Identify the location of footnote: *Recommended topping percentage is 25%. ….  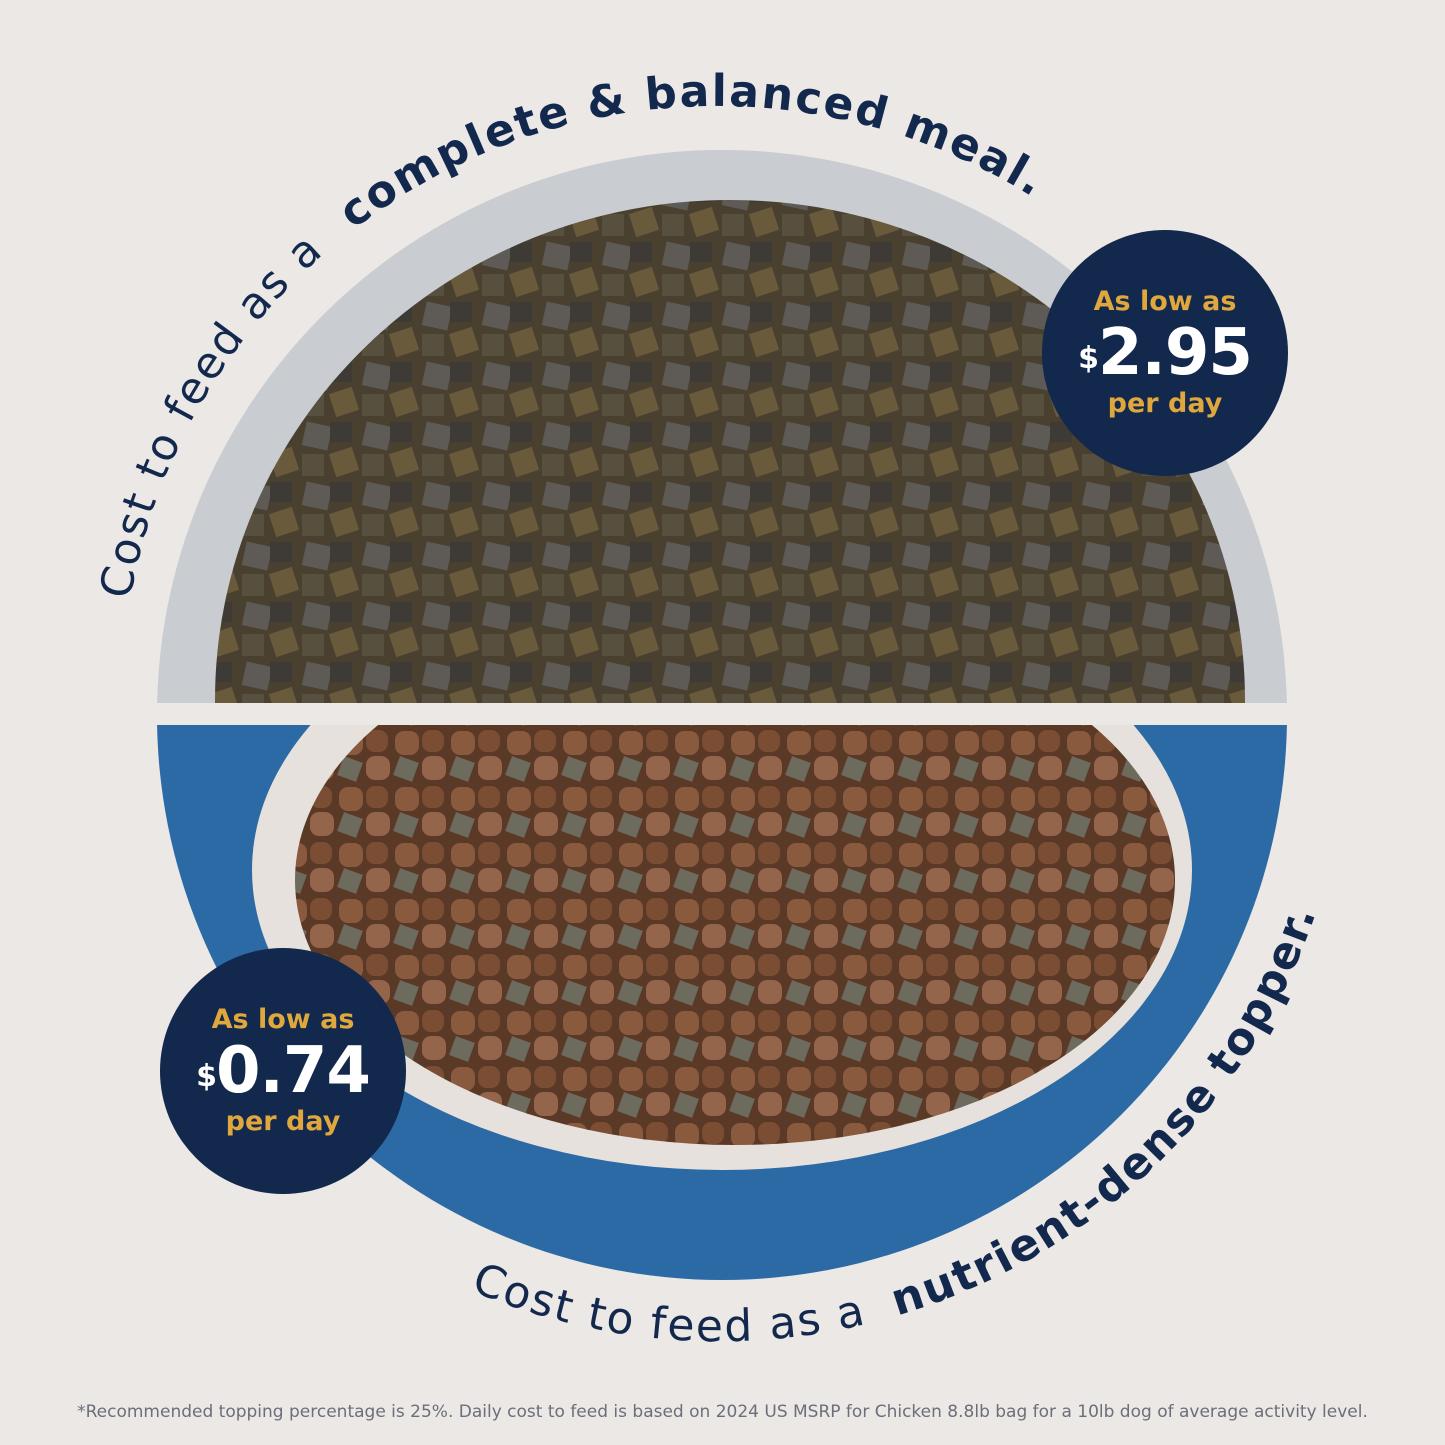
(722, 1412).